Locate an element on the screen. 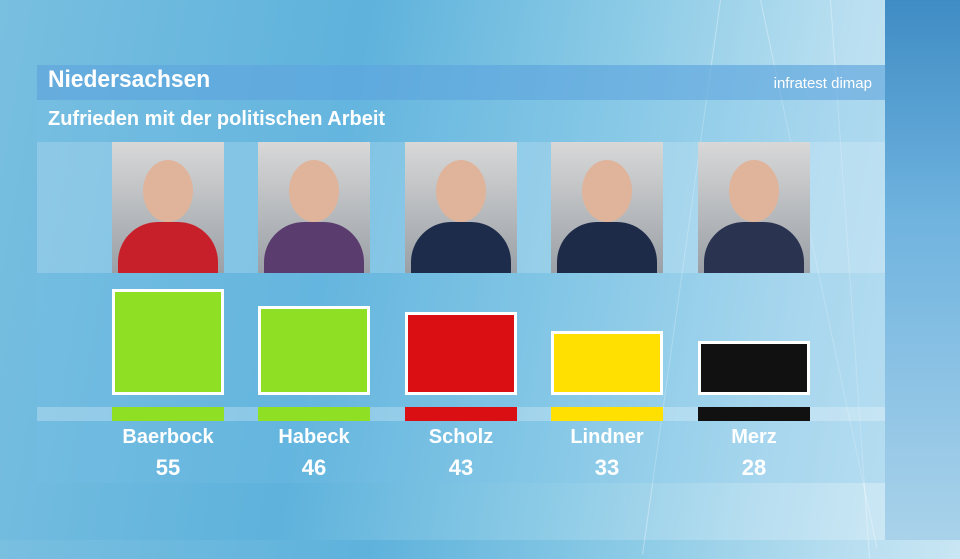  bar-base-scholz is located at coordinates (461, 414).